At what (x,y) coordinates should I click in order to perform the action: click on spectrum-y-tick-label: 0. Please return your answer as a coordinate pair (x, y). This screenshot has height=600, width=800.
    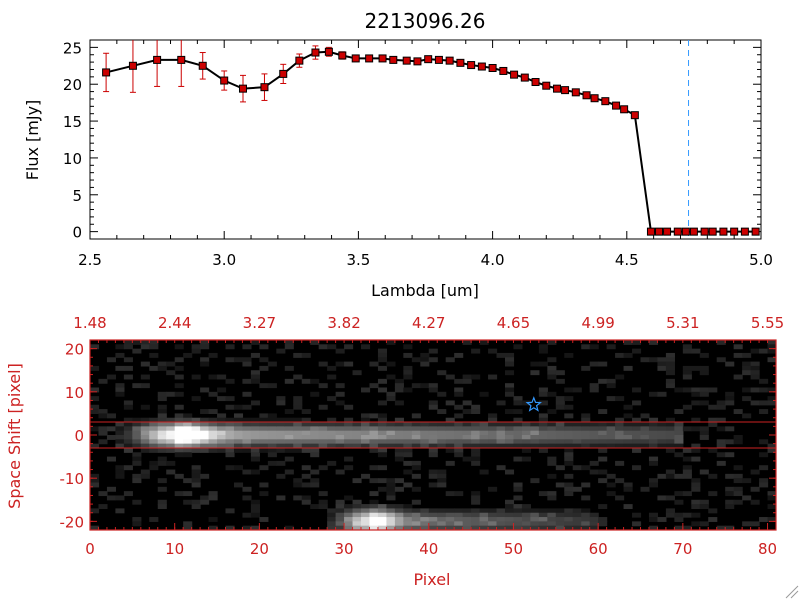
    Looking at the image, I should click on (77, 233).